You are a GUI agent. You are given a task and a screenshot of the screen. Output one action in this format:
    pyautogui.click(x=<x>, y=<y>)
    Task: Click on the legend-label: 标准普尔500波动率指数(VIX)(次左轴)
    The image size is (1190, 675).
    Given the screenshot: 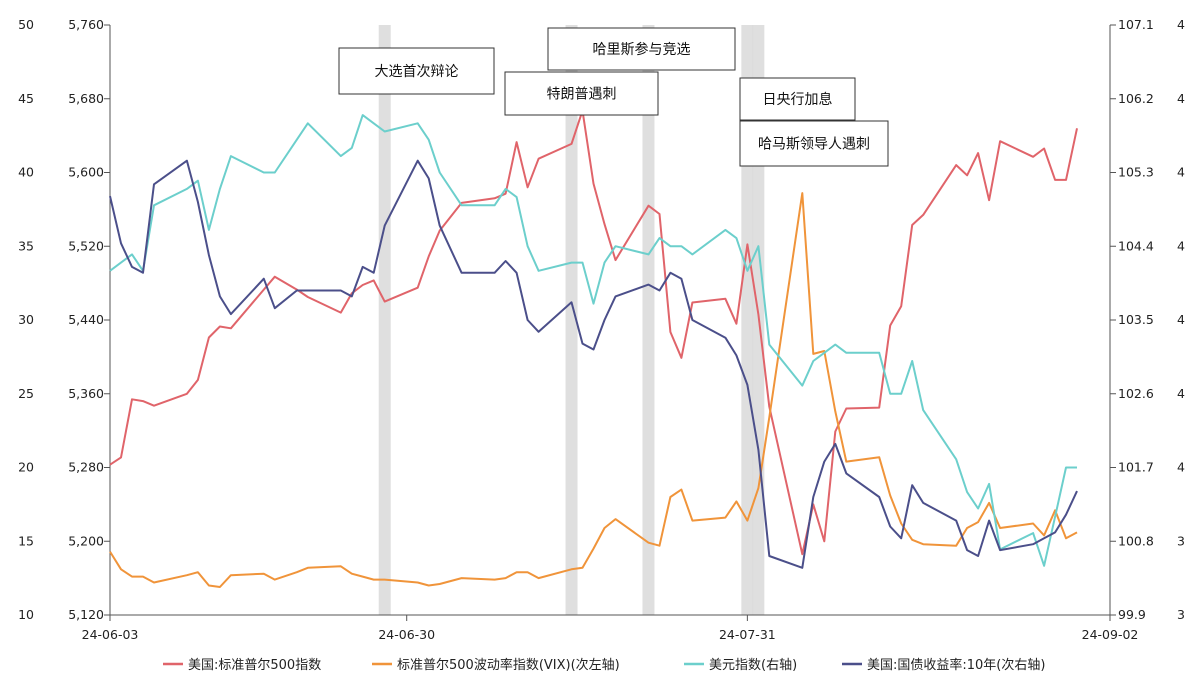 What is the action you would take?
    pyautogui.click(x=508, y=665)
    